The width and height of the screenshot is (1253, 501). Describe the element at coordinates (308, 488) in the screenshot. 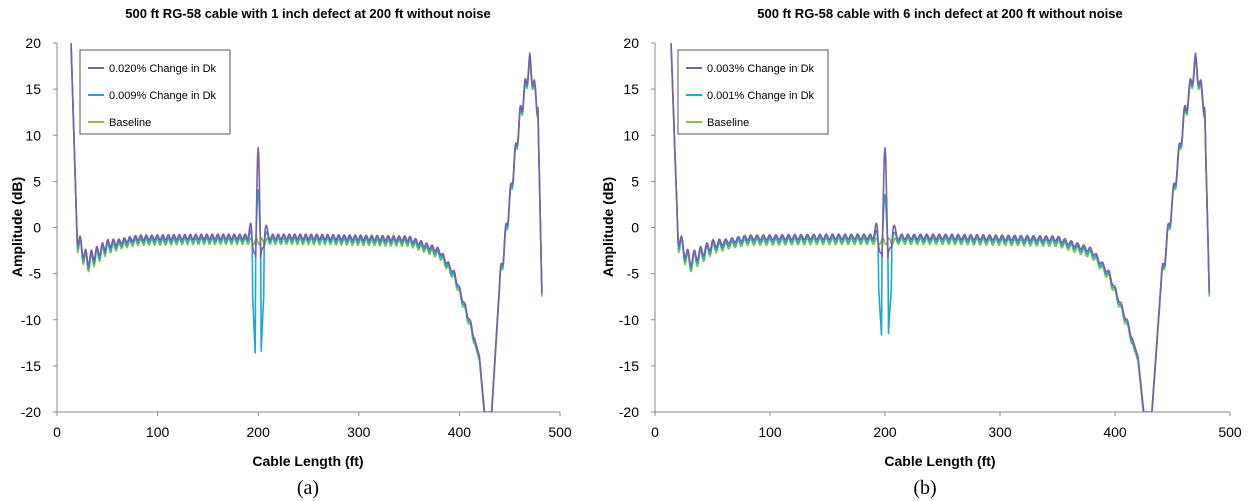

I see `panel-caption: (a)` at that location.